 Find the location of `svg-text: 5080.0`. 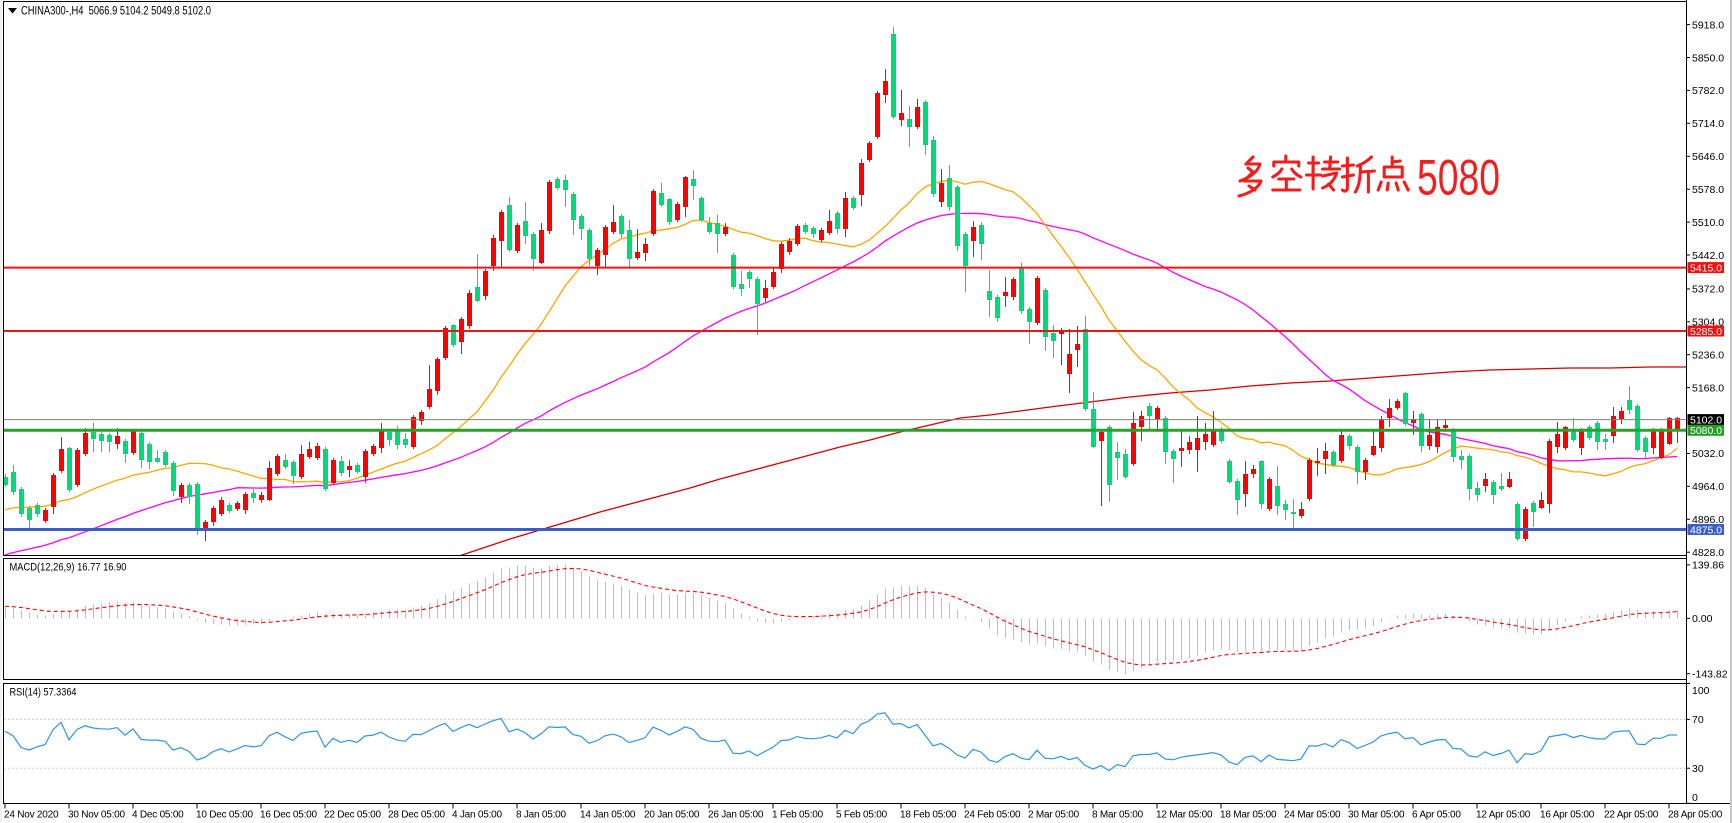

svg-text: 5080.0 is located at coordinates (1706, 431).